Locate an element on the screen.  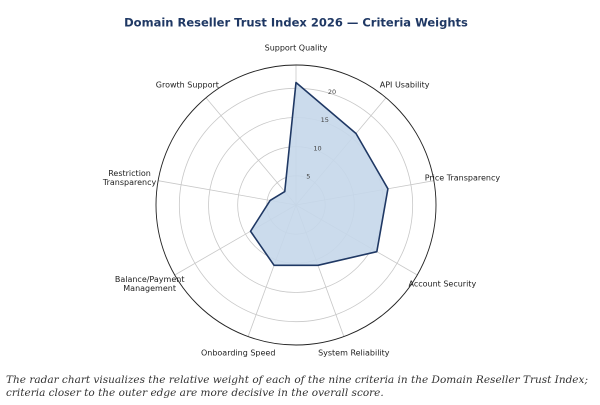
category-label: Account Security is located at coordinates (442, 283).